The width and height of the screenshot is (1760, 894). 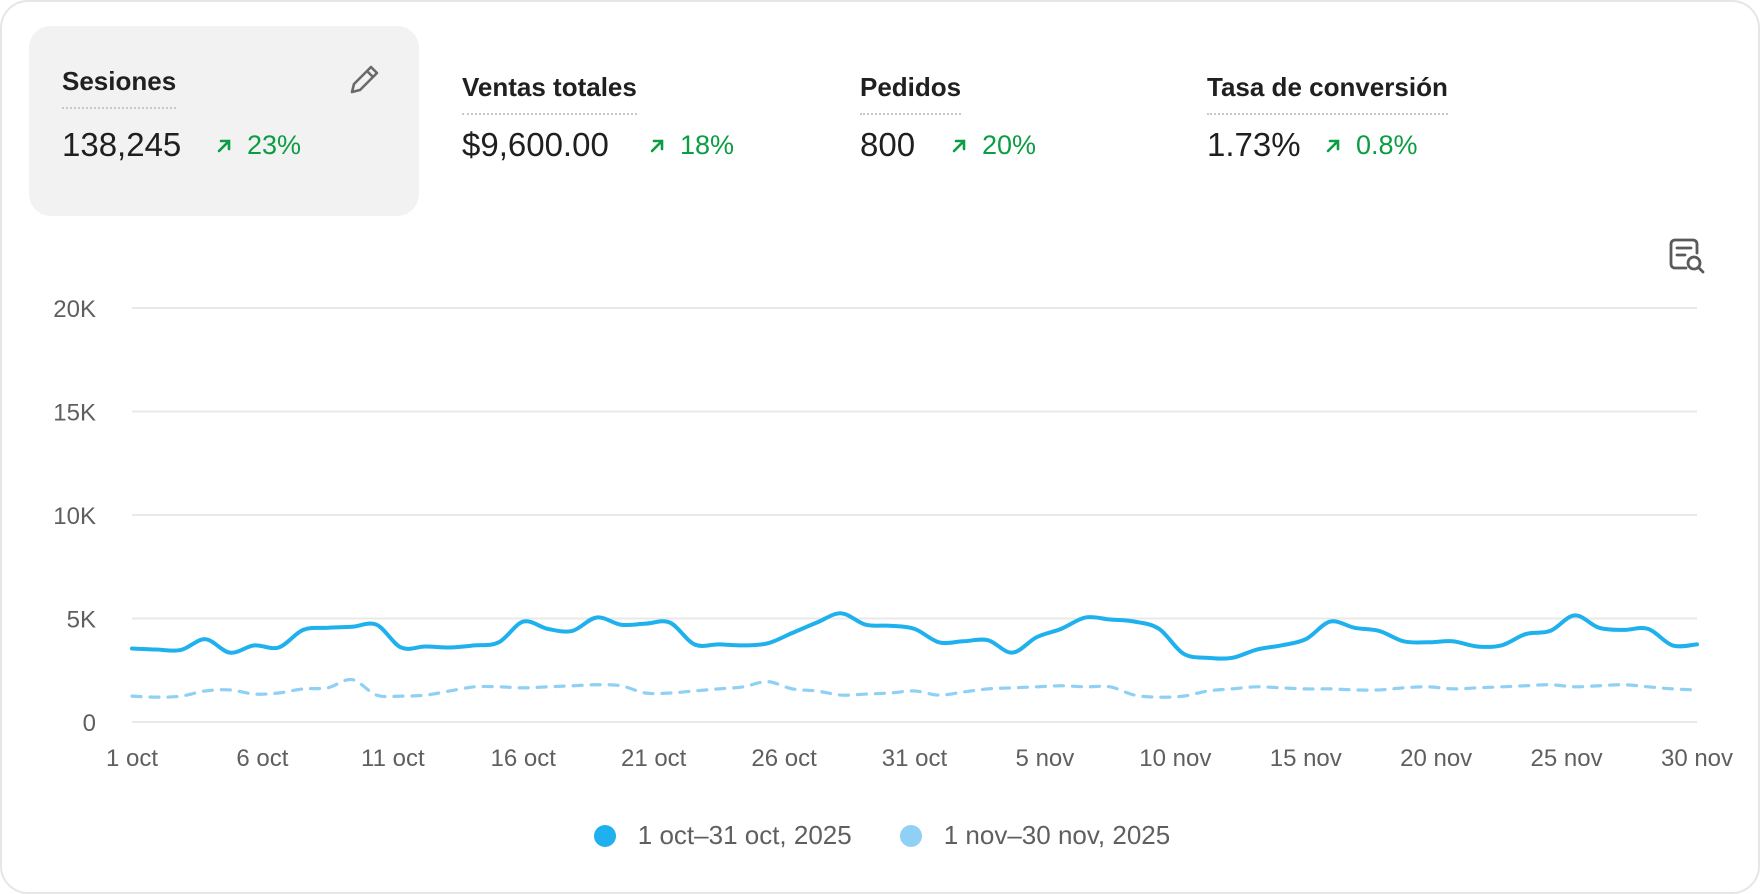 I want to click on report-search-icon, so click(x=1687, y=256).